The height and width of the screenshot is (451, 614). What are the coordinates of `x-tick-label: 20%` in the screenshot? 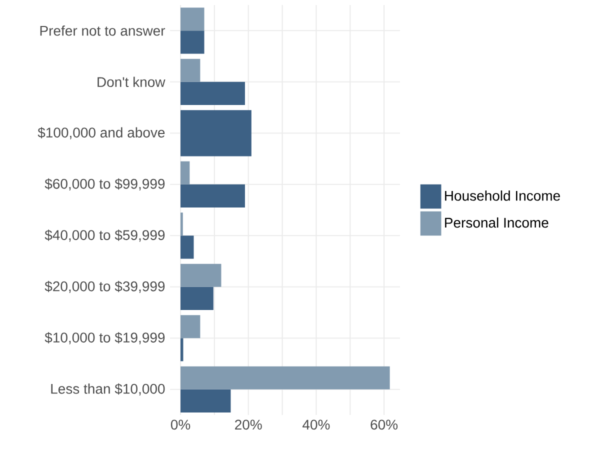 It's located at (248, 425).